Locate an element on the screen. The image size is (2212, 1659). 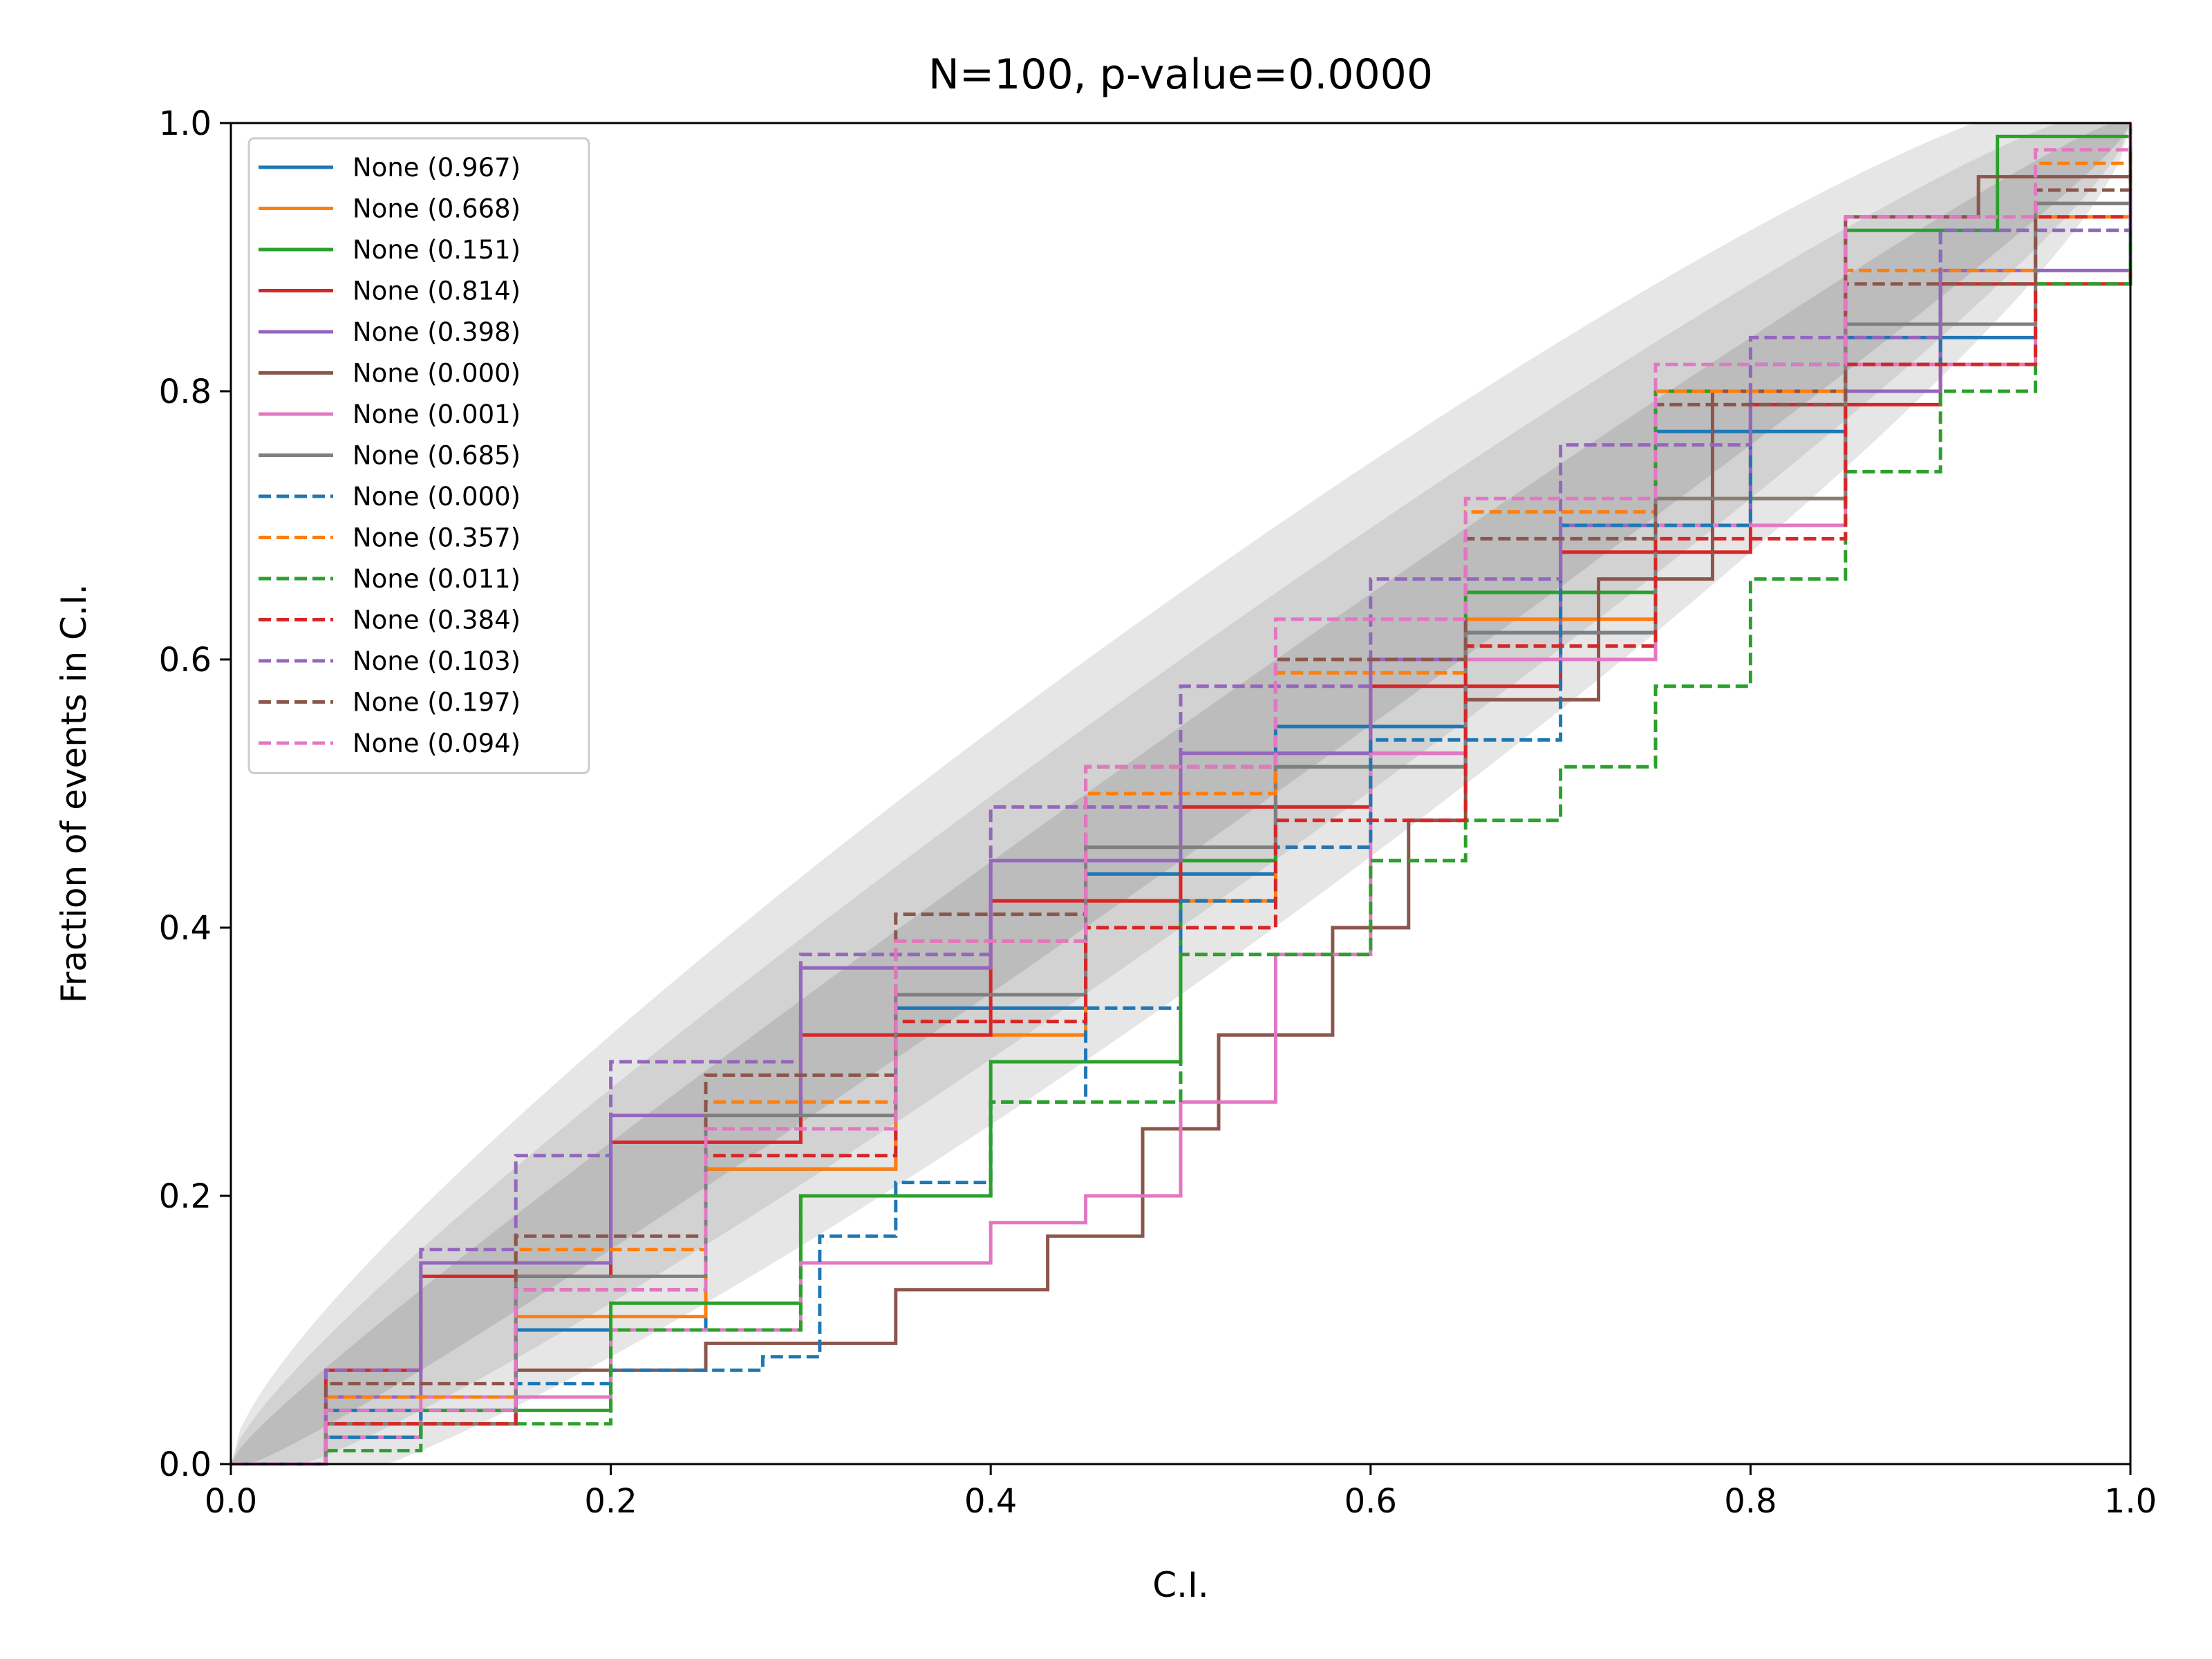
y-tick-label: 0.0 is located at coordinates (185, 1465).